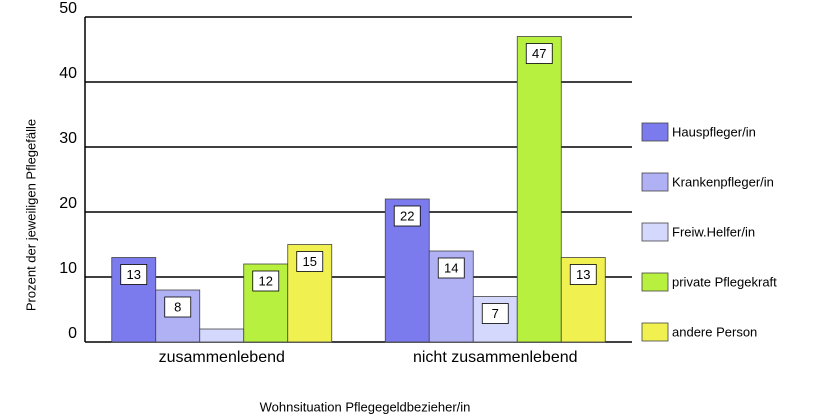 The width and height of the screenshot is (822, 418). Describe the element at coordinates (365, 406) in the screenshot. I see `x-axis-title: Wohnsituation Pflegegeldbezieher/in` at that location.